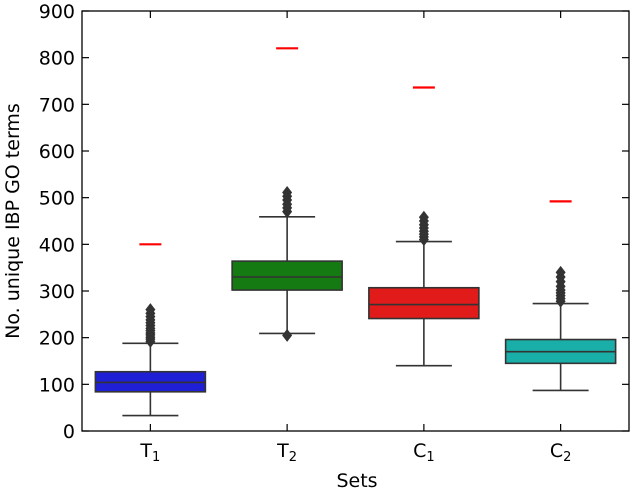 The width and height of the screenshot is (632, 490). I want to click on box-group-t2, so click(287, 194).